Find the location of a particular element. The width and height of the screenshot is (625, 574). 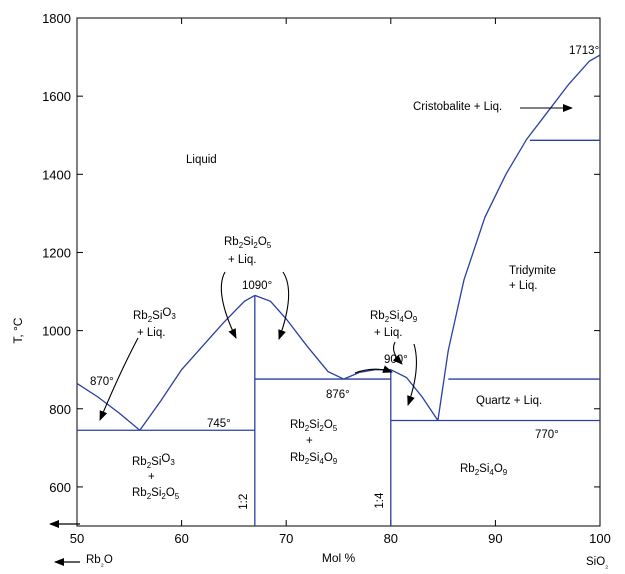

x-tick-label: 50 is located at coordinates (77, 538).